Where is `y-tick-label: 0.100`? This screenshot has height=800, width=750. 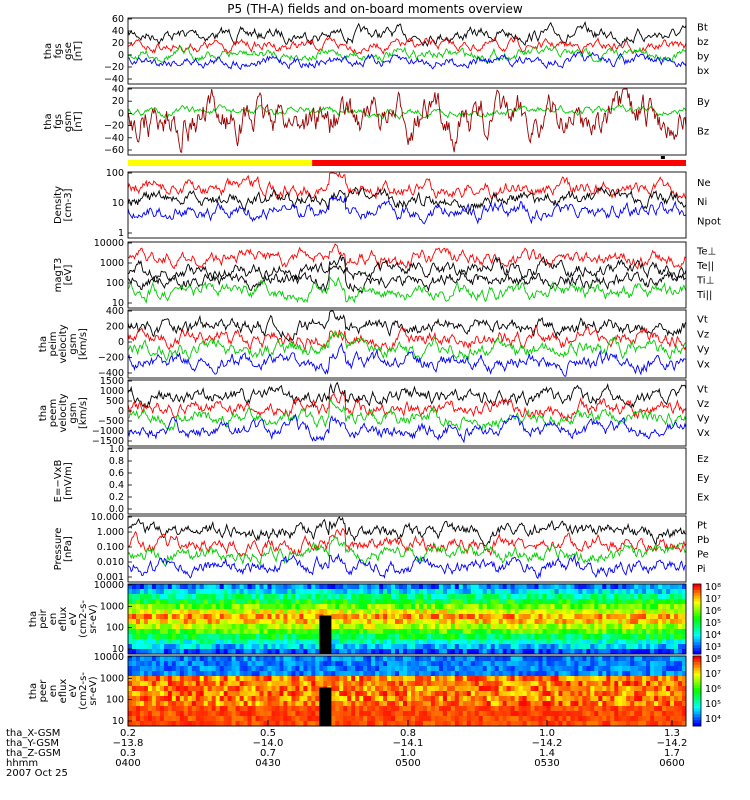
y-tick-label: 0.100 is located at coordinates (110, 547).